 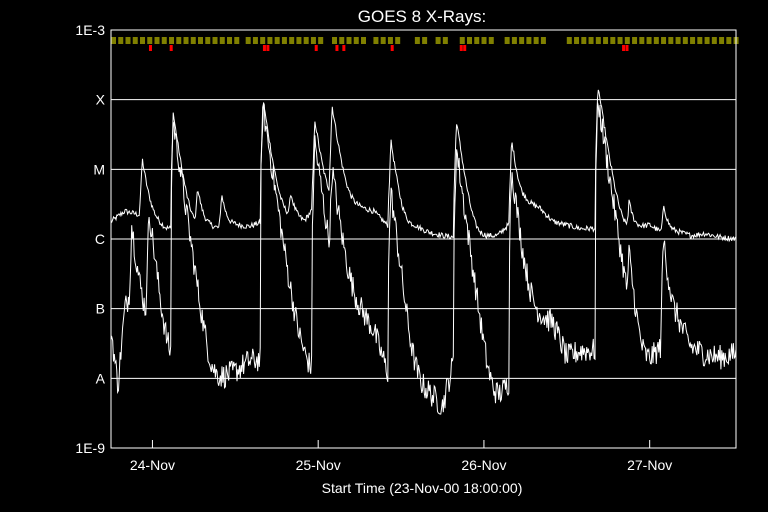 What do you see at coordinates (422, 16) in the screenshot?
I see `chart-title: GOES 8 X-Rays:` at bounding box center [422, 16].